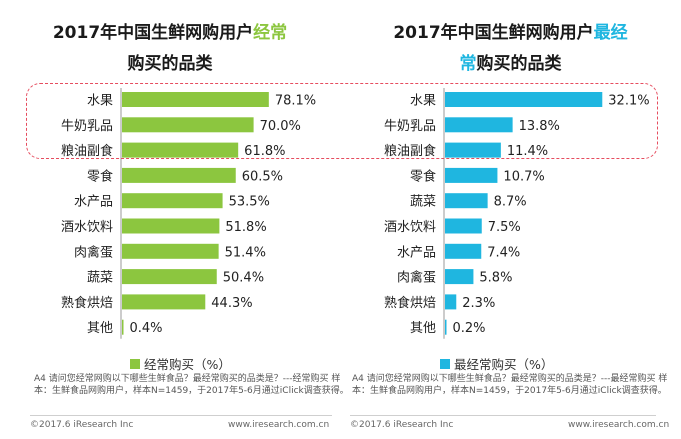 This screenshot has height=439, width=681. I want to click on value-label: 10.7%, so click(523, 176).